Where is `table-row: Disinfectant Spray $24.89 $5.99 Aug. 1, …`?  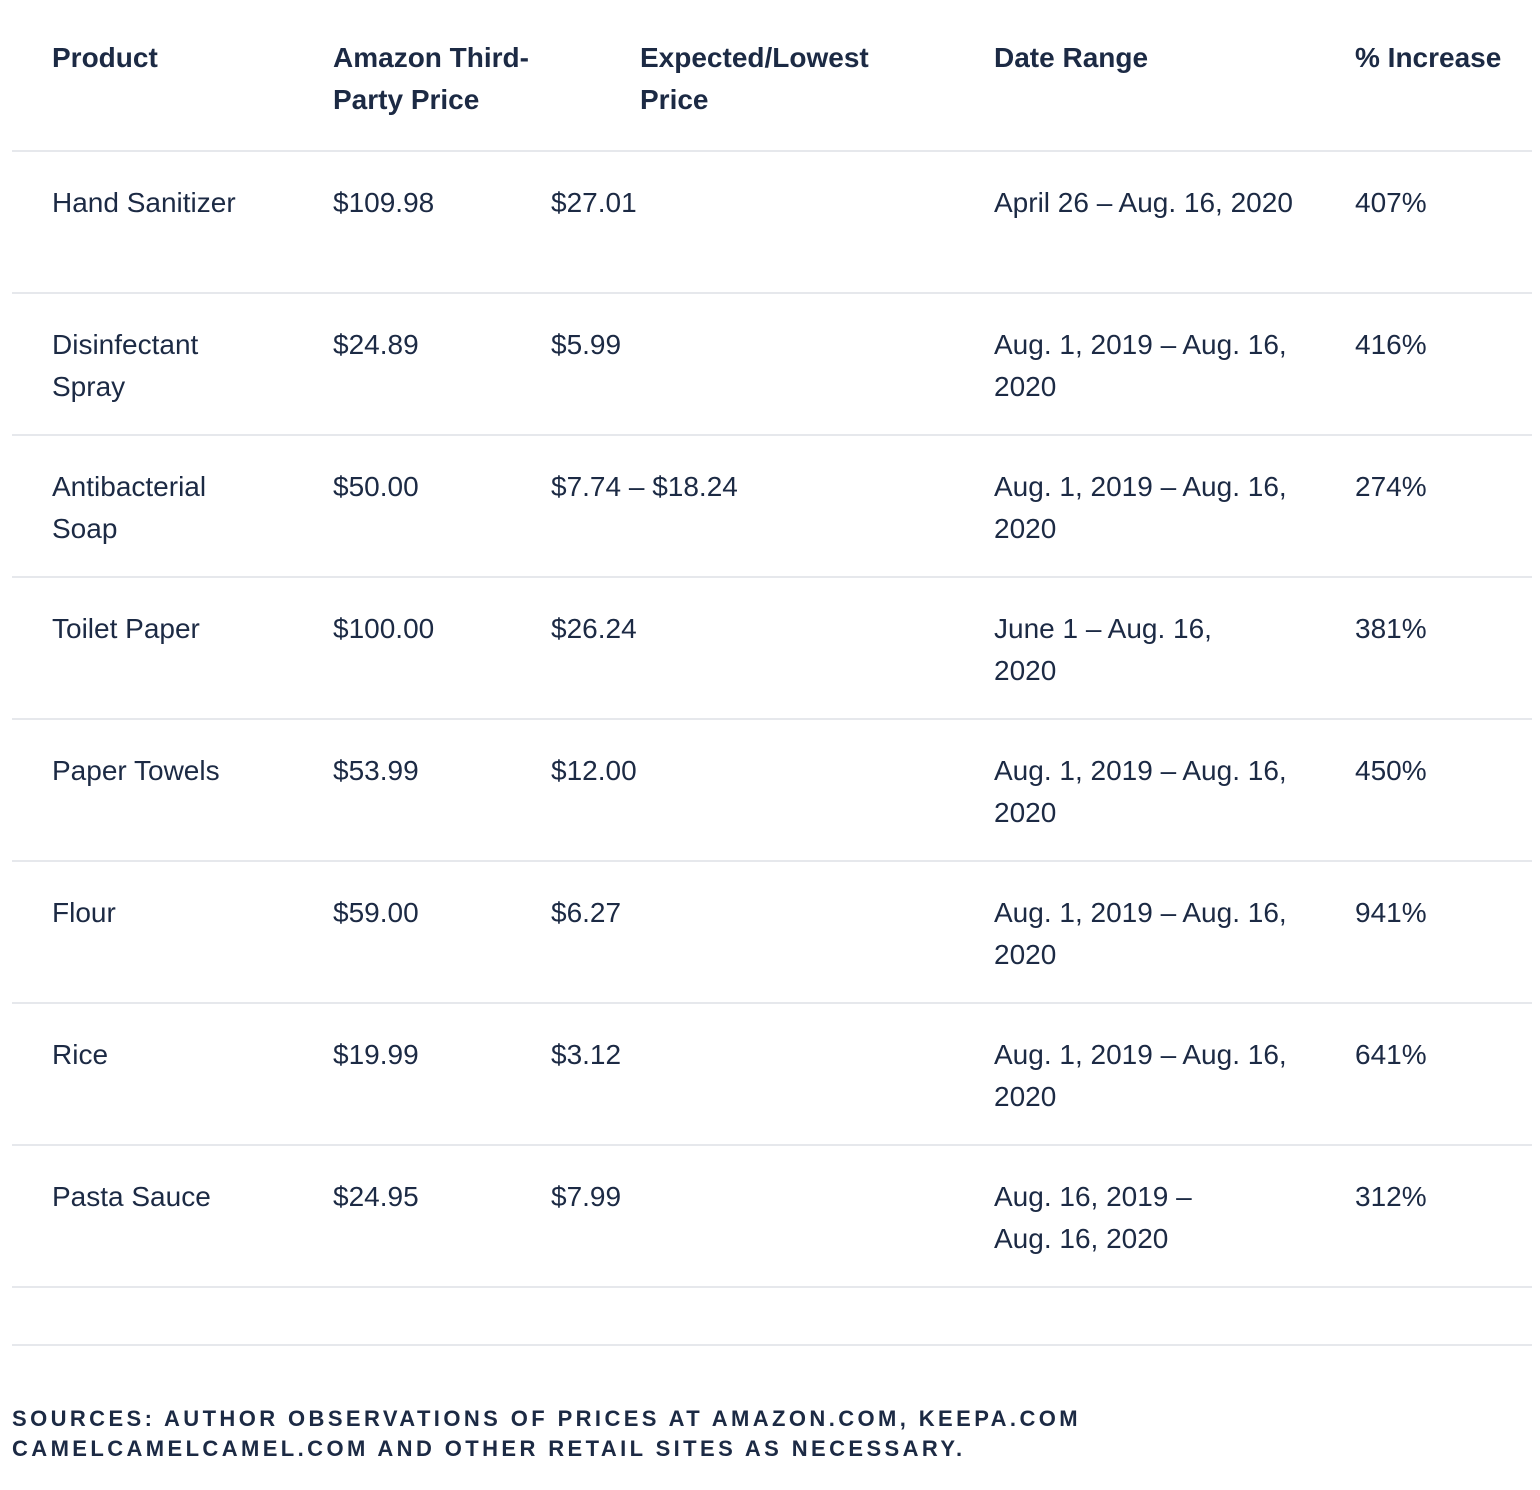
table-row: Disinfectant Spray $24.89 $5.99 Aug. 1, … is located at coordinates (772, 365).